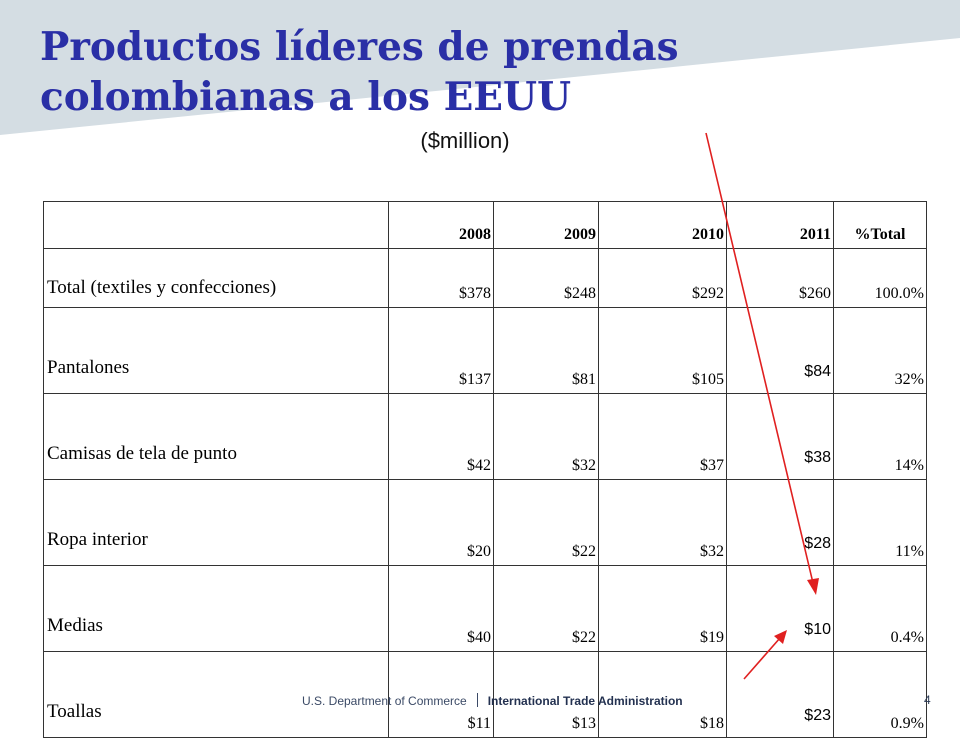  Describe the element at coordinates (662, 436) in the screenshot. I see `value-cell: $37` at that location.